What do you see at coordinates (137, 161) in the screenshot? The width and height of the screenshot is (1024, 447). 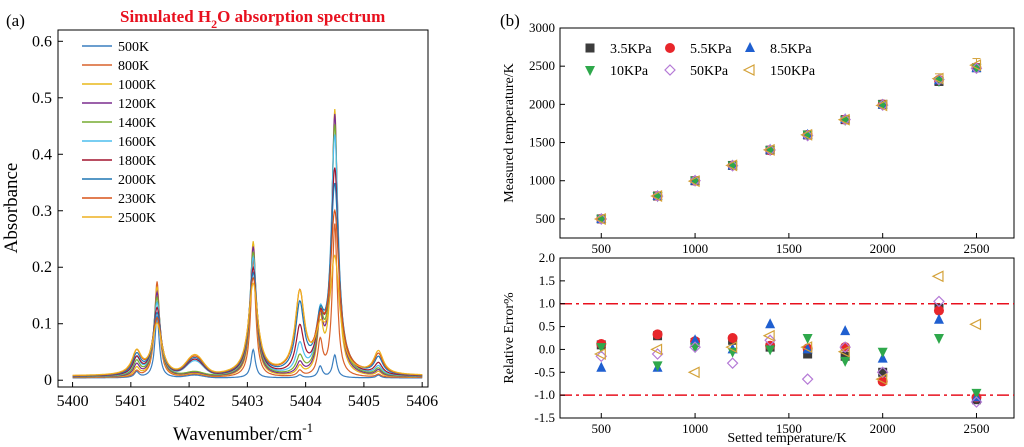 I see `panel-a-legend-label: 1800K` at bounding box center [137, 161].